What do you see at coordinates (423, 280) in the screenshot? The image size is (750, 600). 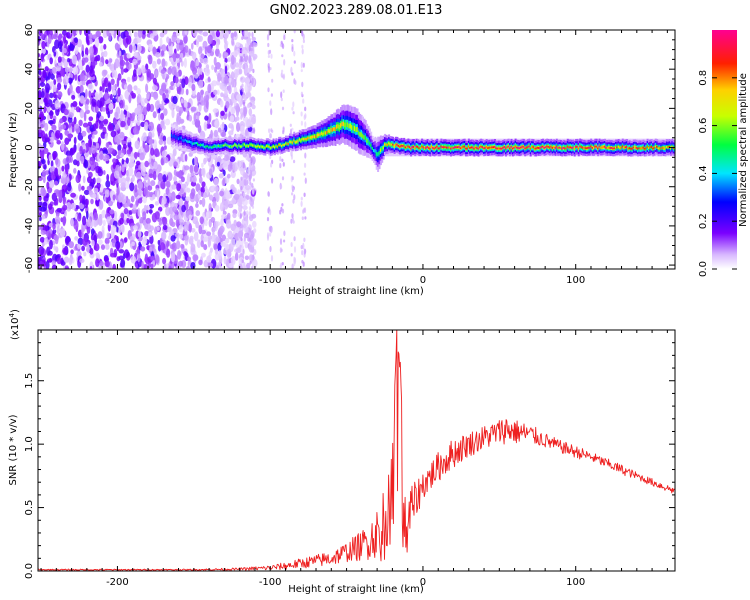 I see `x-tick-label: 0` at bounding box center [423, 280].